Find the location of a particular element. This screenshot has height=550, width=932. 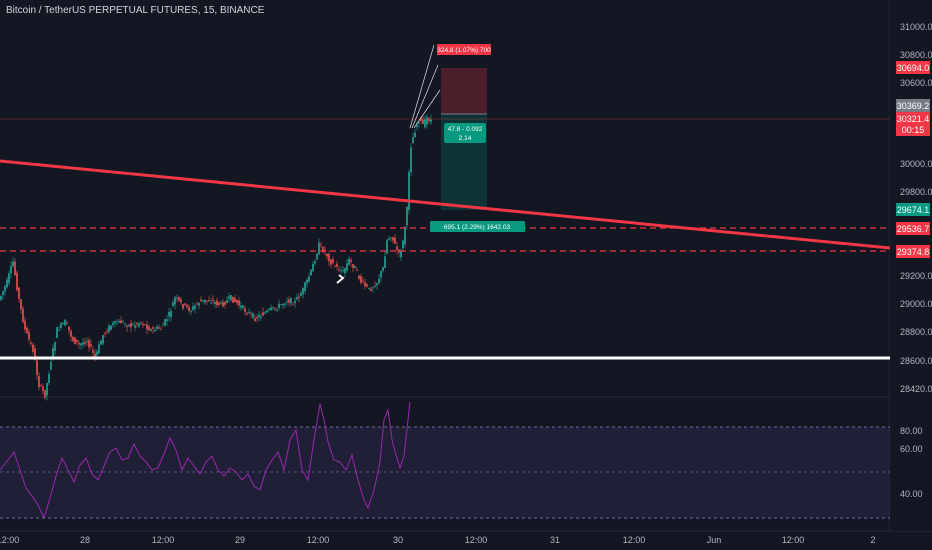

time-tick: 28 is located at coordinates (85, 540).